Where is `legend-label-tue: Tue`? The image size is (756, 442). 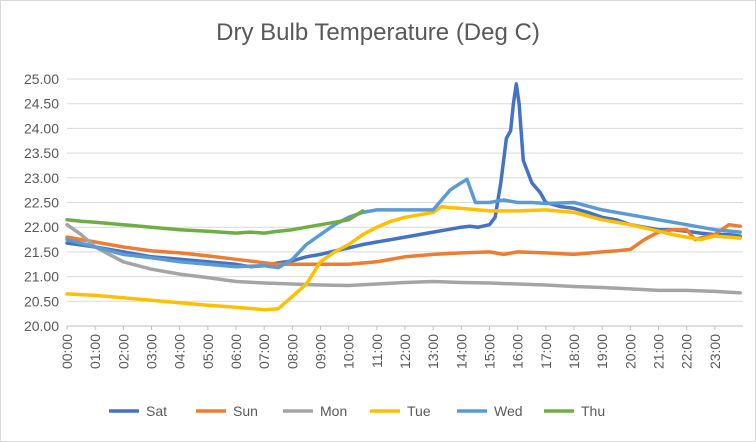
legend-label-tue: Tue is located at coordinates (419, 411).